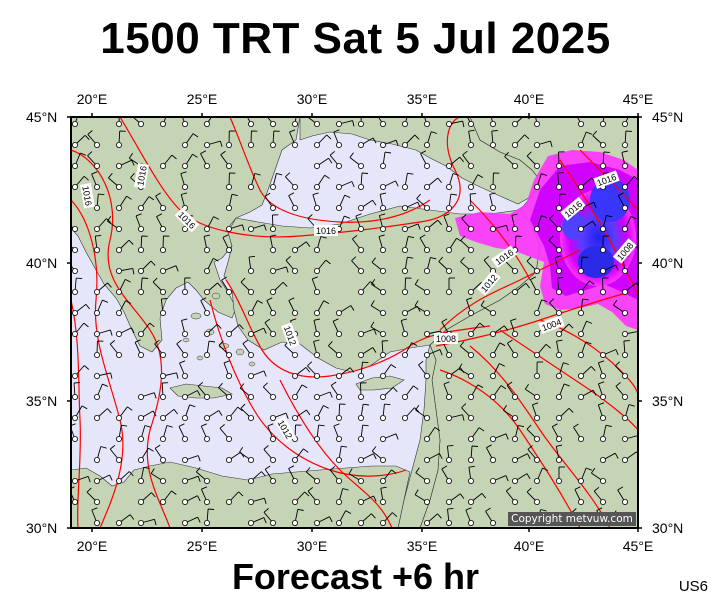 This screenshot has height=600, width=711. Describe the element at coordinates (202, 99) in the screenshot. I see `lon-label-top: 25°E` at that location.